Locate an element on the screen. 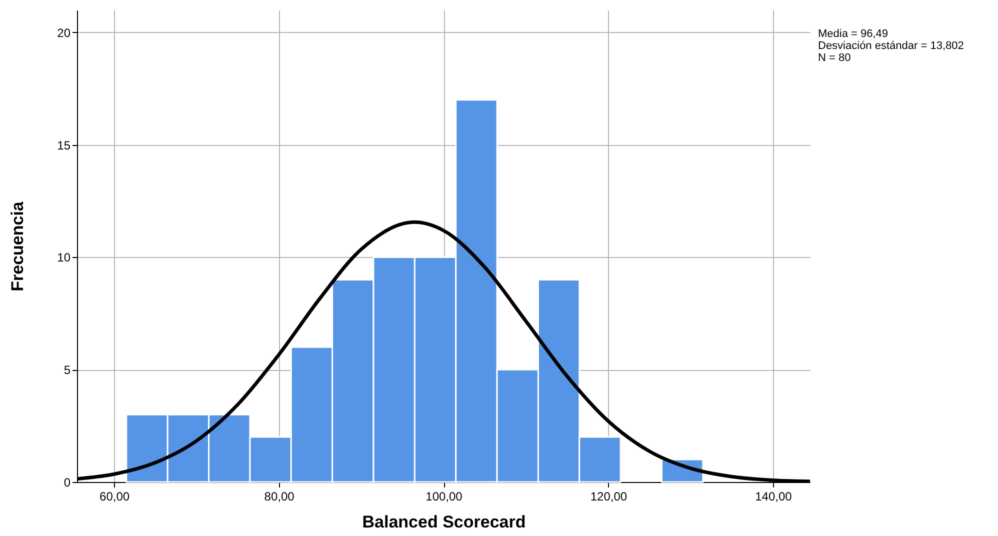 The height and width of the screenshot is (536, 998). x-tick-label: 80,00 is located at coordinates (279, 497).